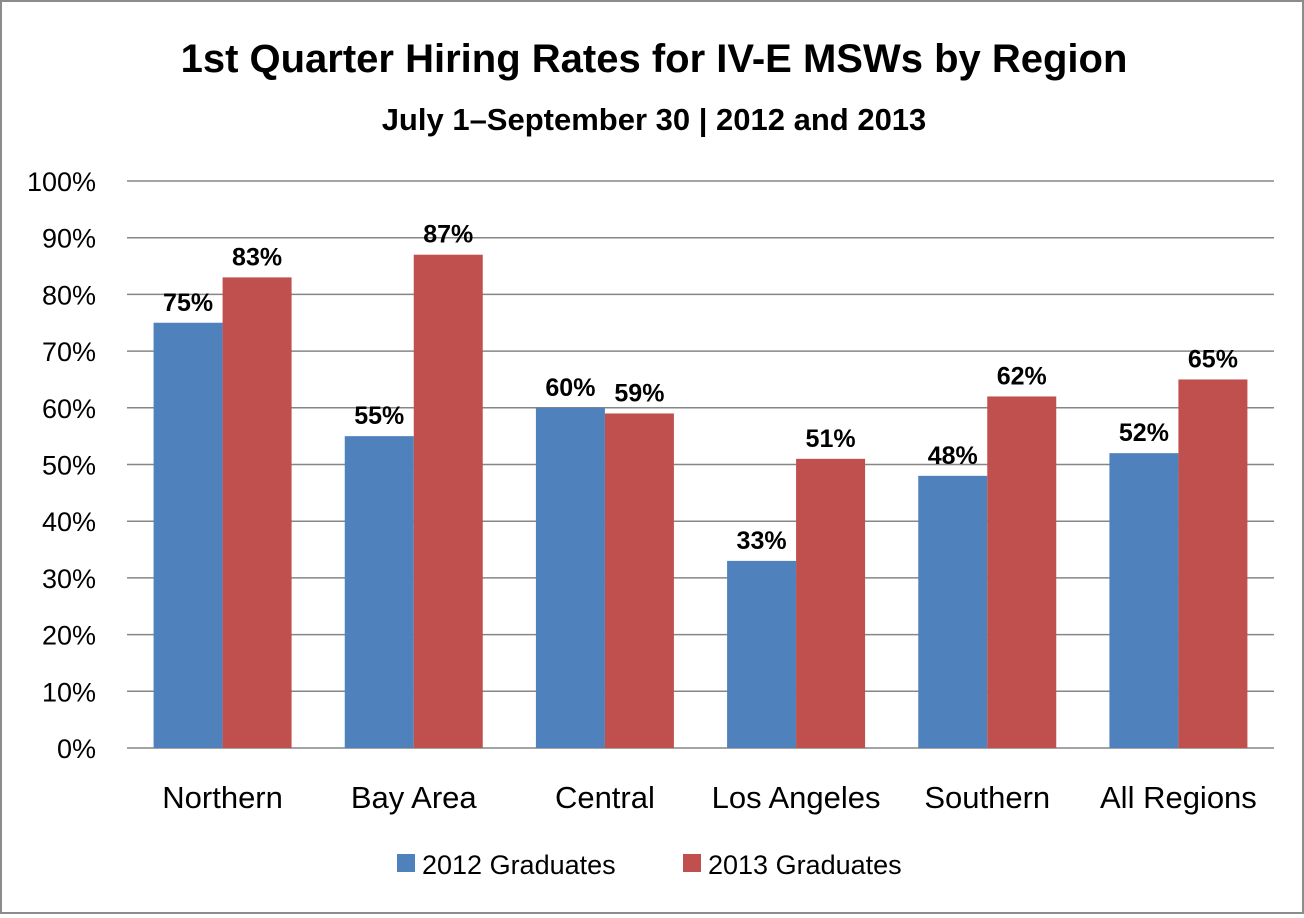  Describe the element at coordinates (61, 182) in the screenshot. I see `y-tick-label: 100%` at that location.